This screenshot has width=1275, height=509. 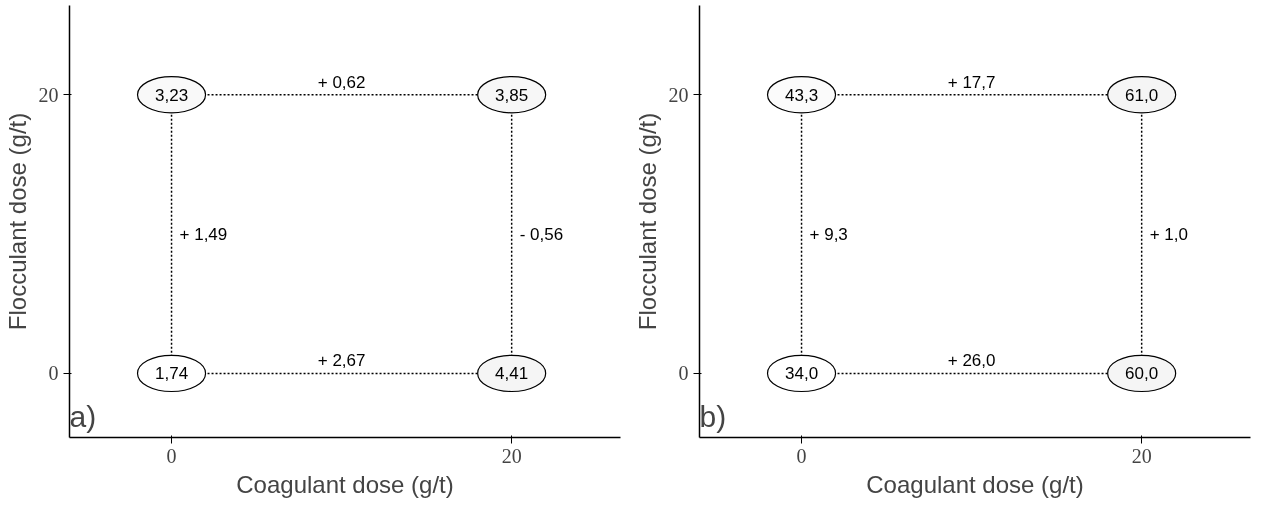 What do you see at coordinates (713, 416) in the screenshot?
I see `annotation: b)` at bounding box center [713, 416].